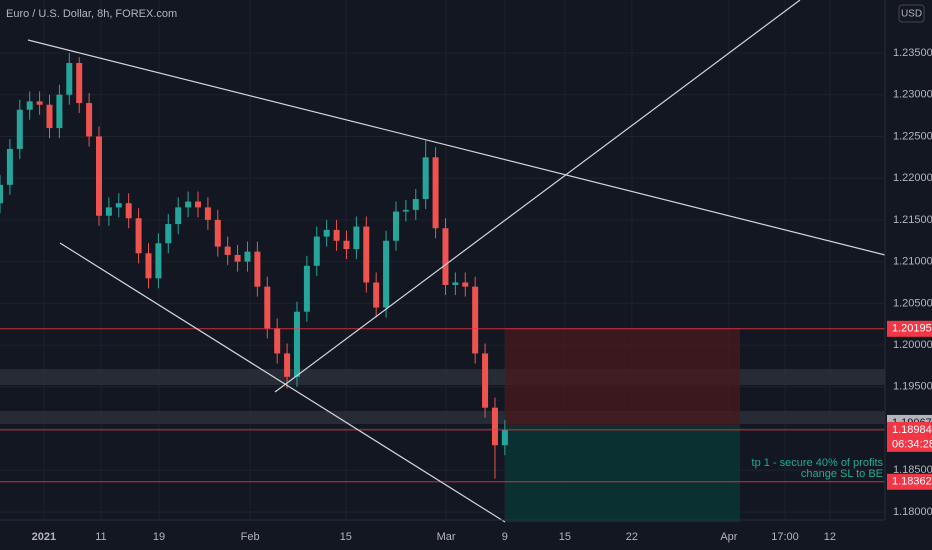 Image resolution: width=932 pixels, height=550 pixels. What do you see at coordinates (842, 474) in the screenshot?
I see `annotation: change SL to BE` at bounding box center [842, 474].